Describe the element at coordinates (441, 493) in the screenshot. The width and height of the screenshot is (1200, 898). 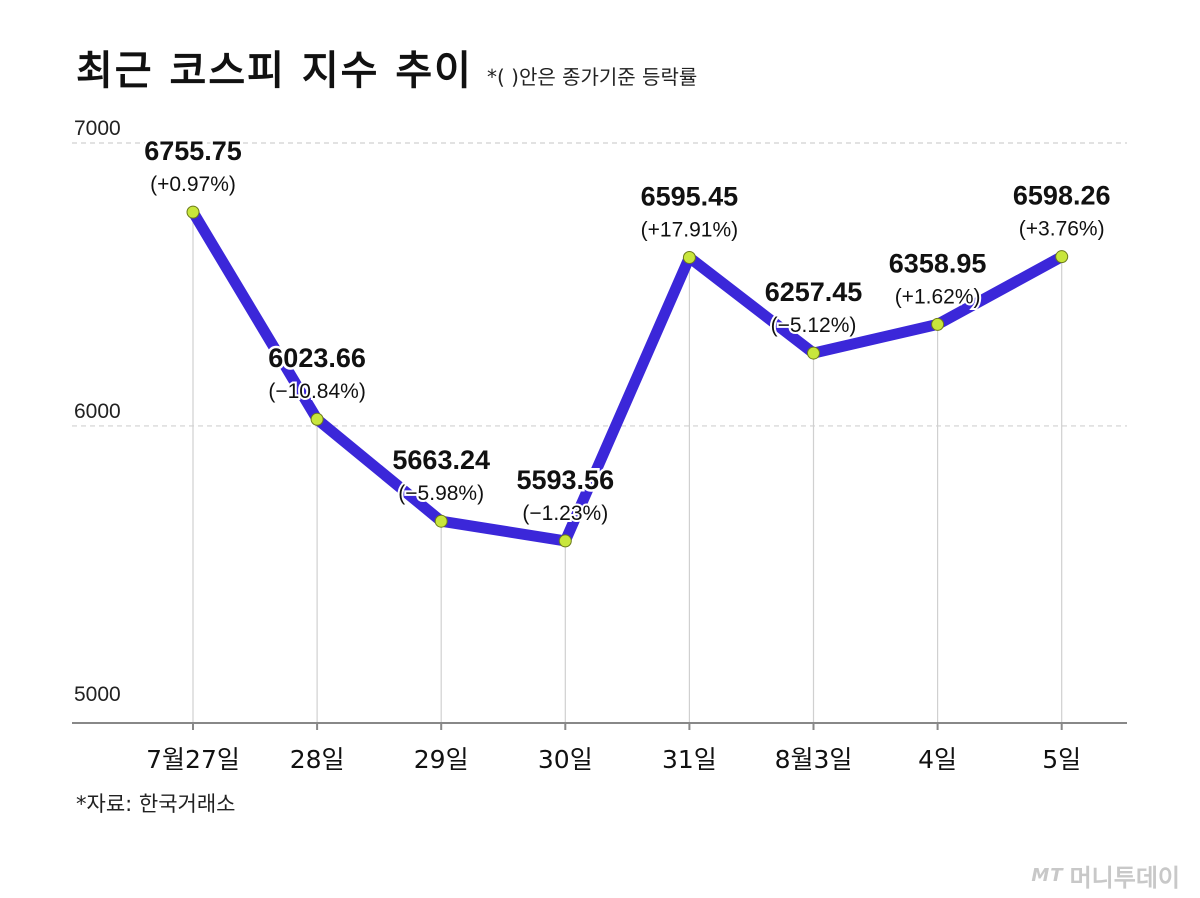
I see `data-change-label: (−5.98%)` at that location.